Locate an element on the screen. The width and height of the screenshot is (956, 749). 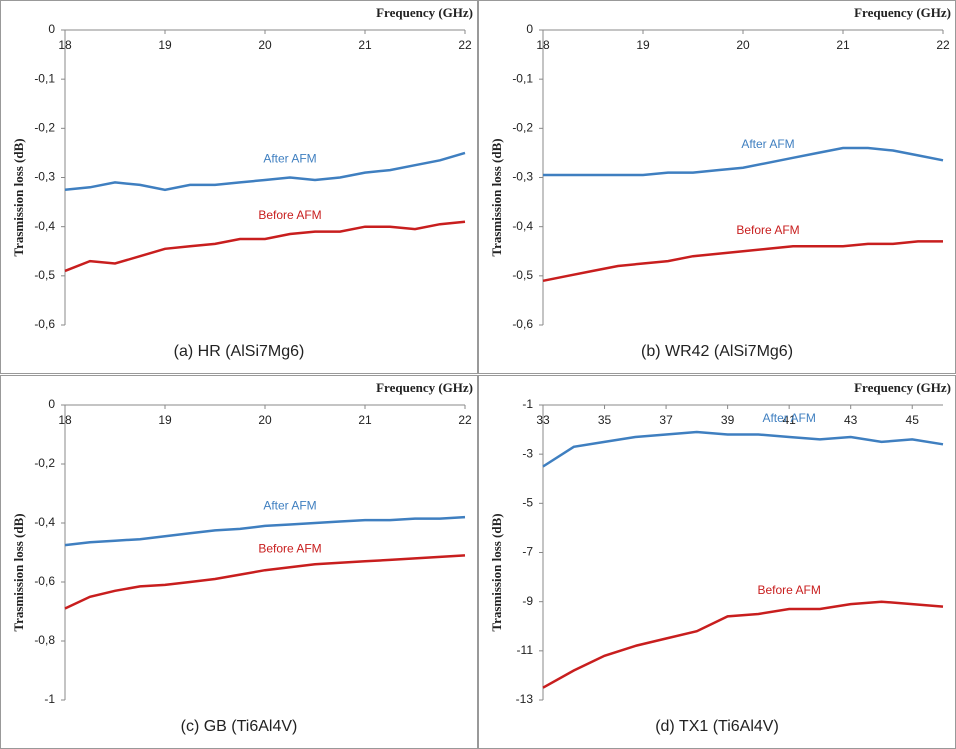
x-tick-label: 43 is located at coordinates (851, 420).